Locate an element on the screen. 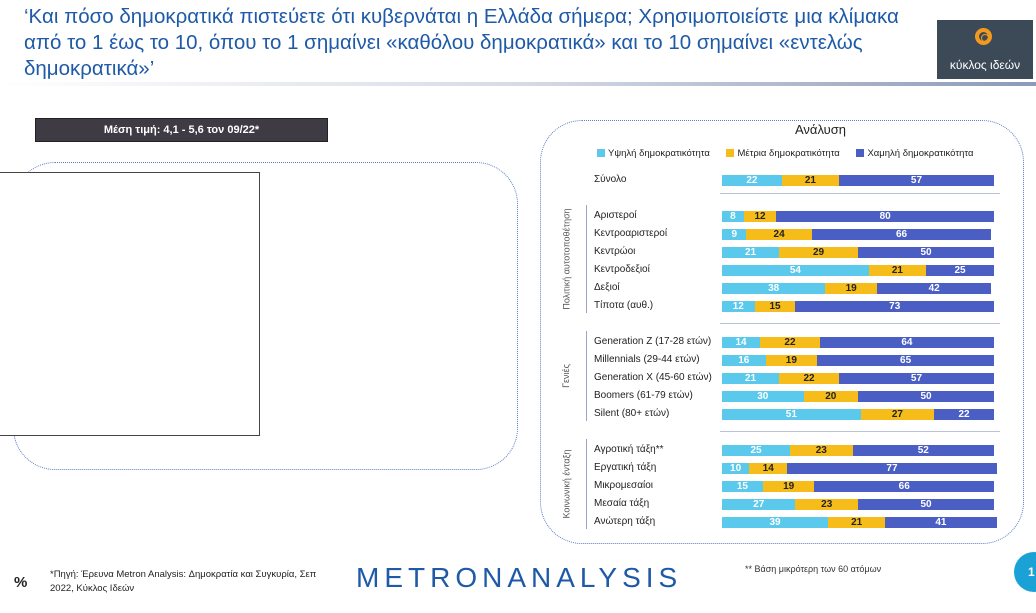  bar-segment-high: 14 is located at coordinates (741, 342).